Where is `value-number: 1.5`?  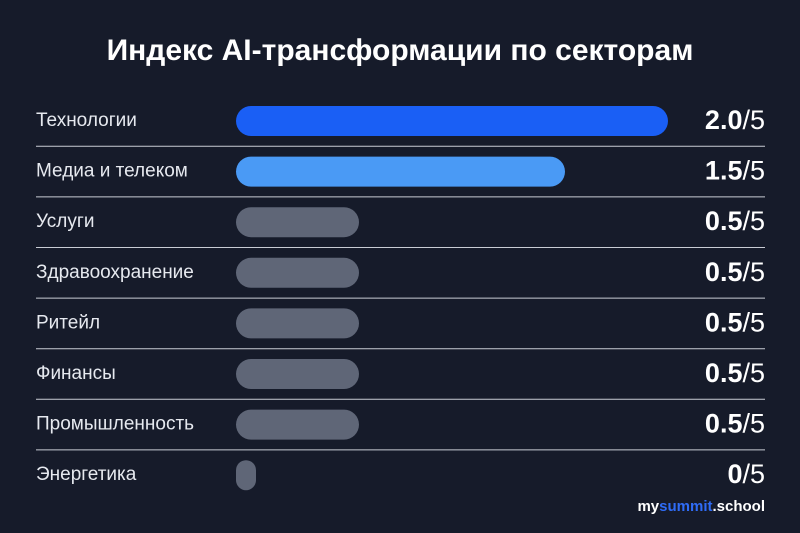
value-number: 1.5 is located at coordinates (724, 171).